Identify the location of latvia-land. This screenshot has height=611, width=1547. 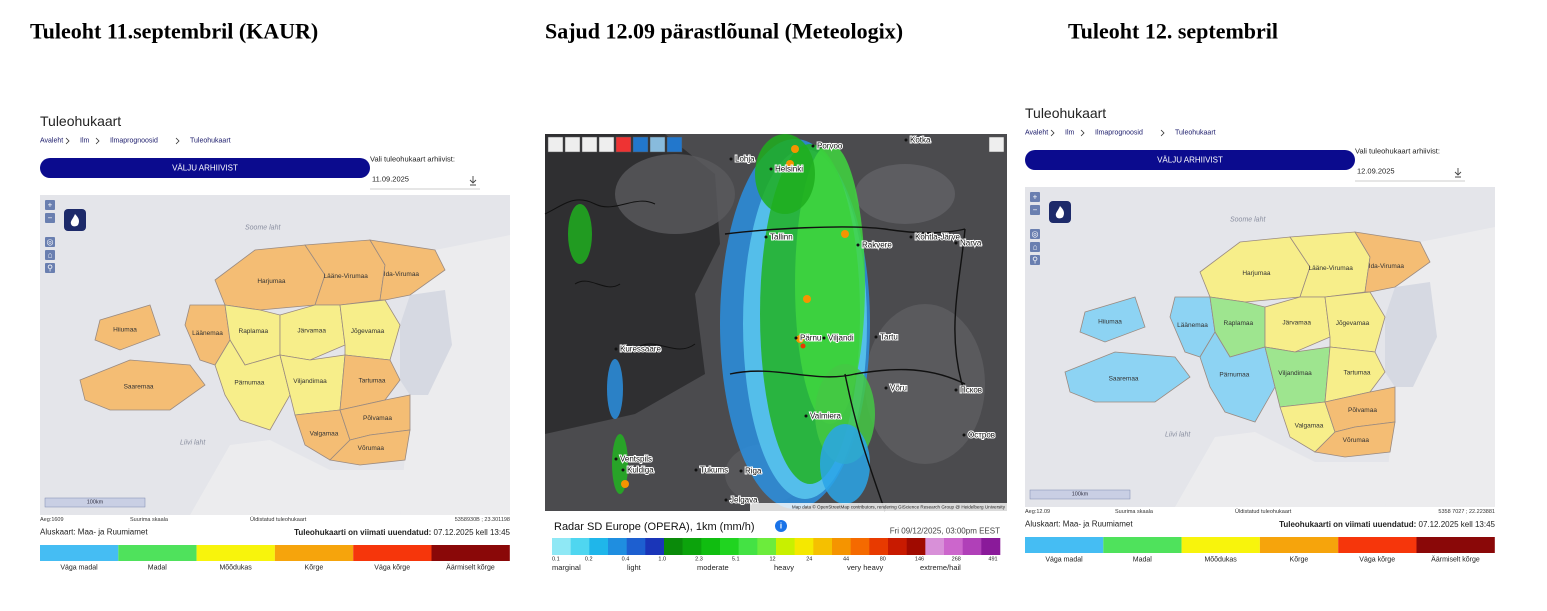
(1282, 469).